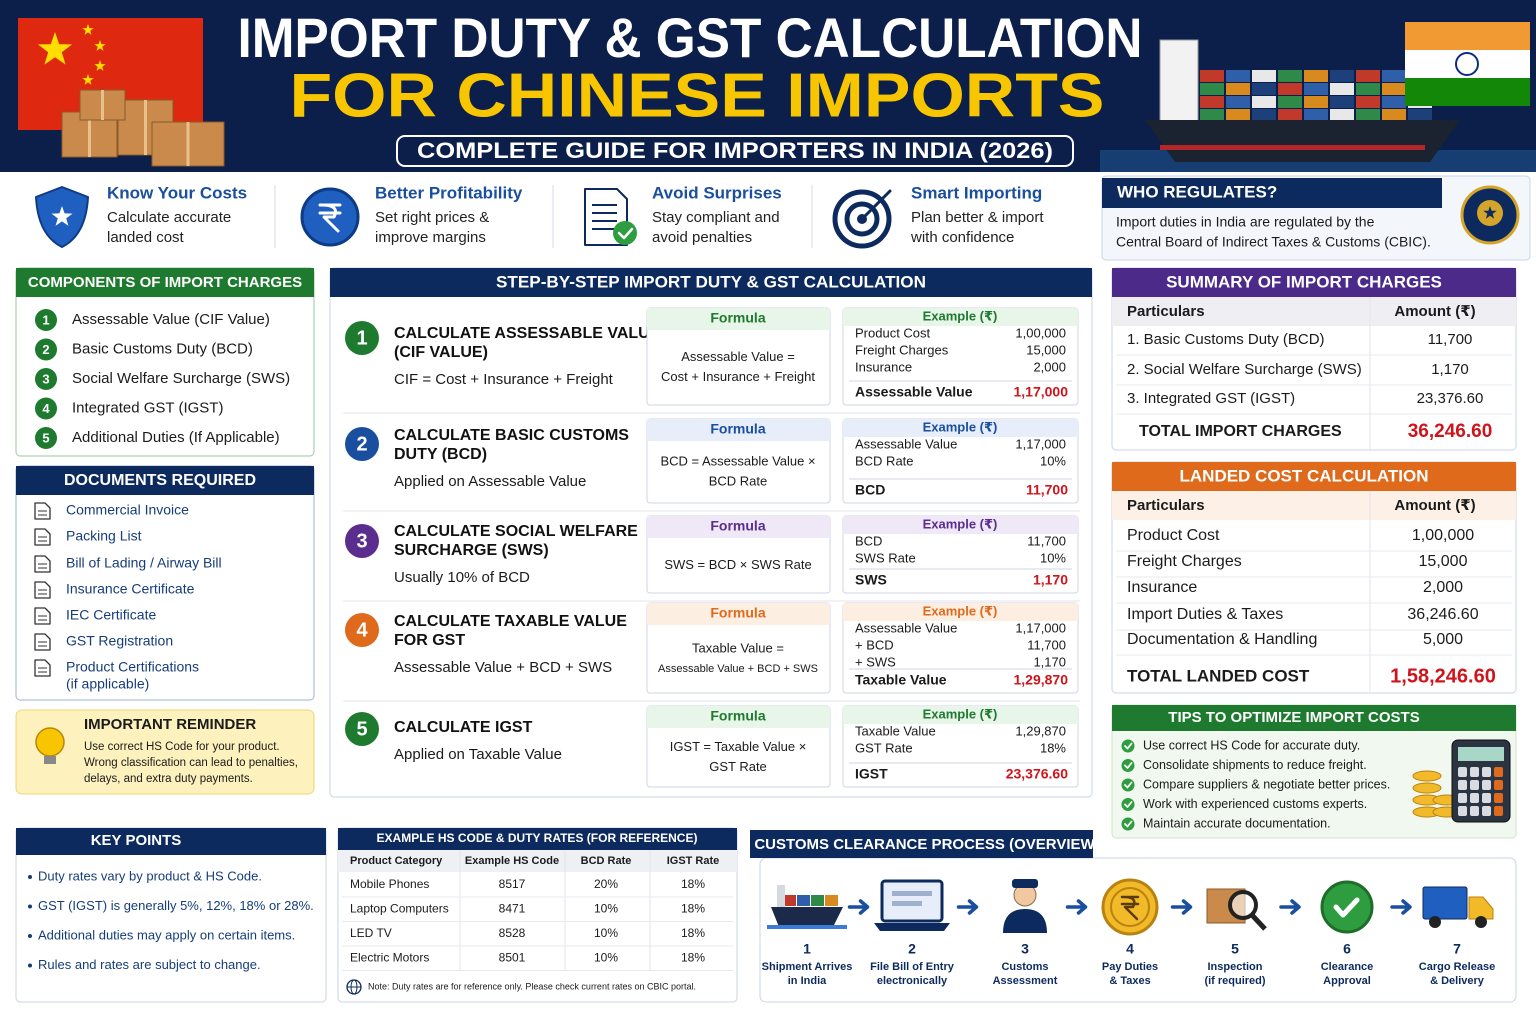  I want to click on benefit-text: with confidence, so click(962, 237).